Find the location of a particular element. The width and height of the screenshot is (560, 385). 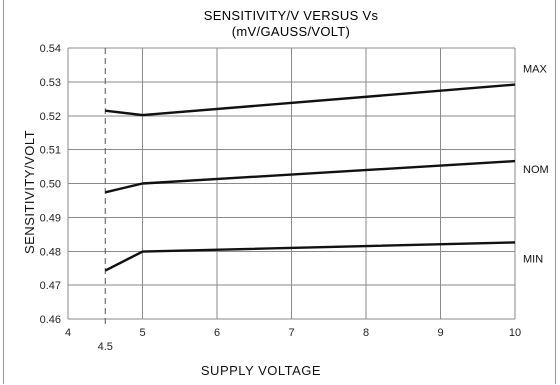

chart-title: SENSITIVITY/V VERSUS Vs is located at coordinates (291, 15).